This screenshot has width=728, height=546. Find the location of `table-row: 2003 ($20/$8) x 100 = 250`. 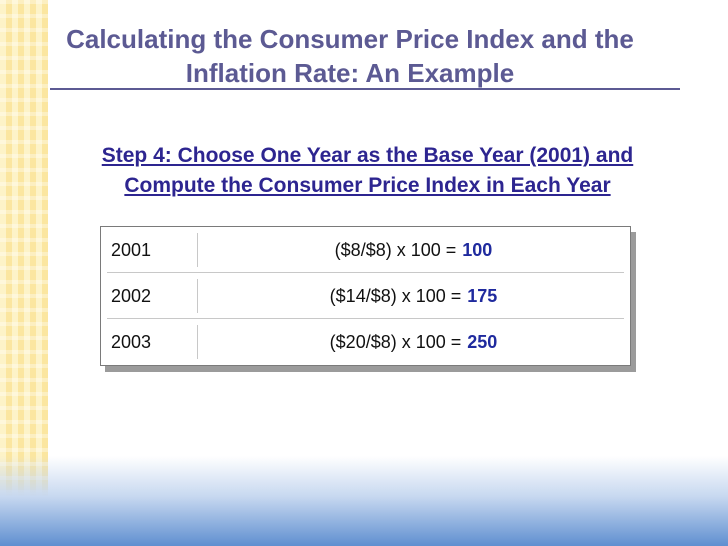

table-row: 2003 ($20/$8) x 100 = 250 is located at coordinates (365, 342).